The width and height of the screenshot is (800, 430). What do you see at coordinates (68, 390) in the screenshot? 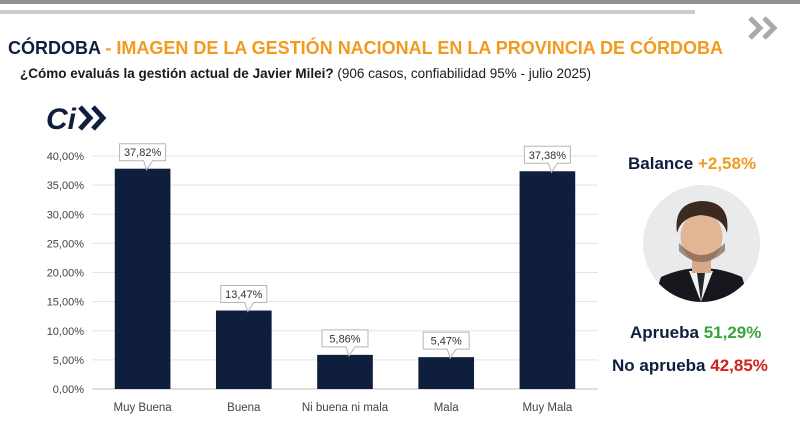
I see `y-tick-label: 0,00%` at bounding box center [68, 390].